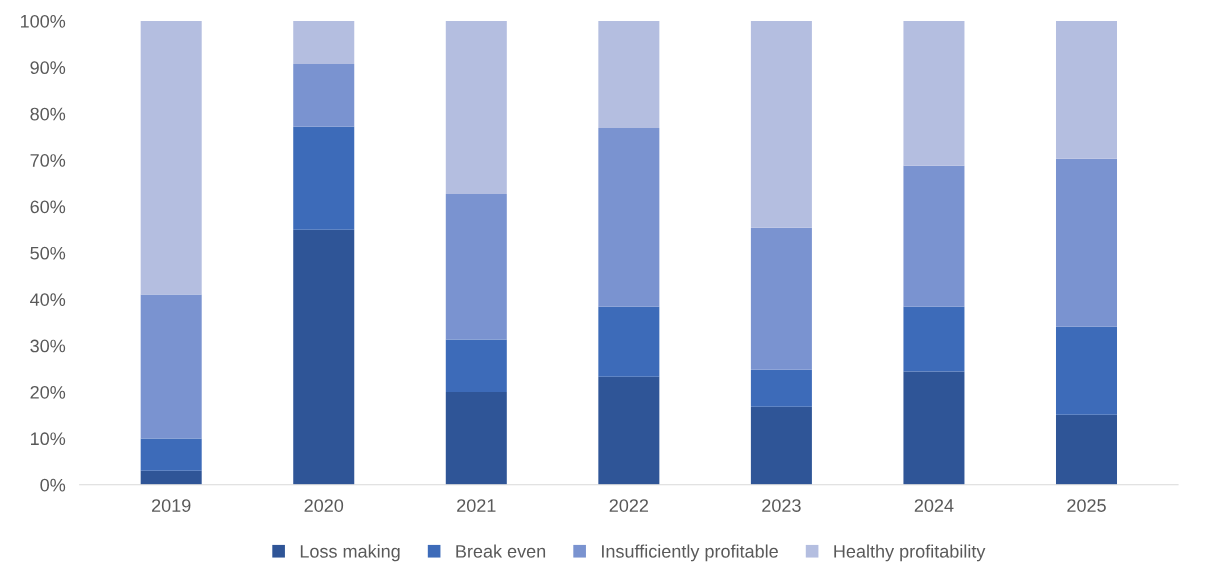  What do you see at coordinates (48, 68) in the screenshot?
I see `y-tick-label: 90%` at bounding box center [48, 68].